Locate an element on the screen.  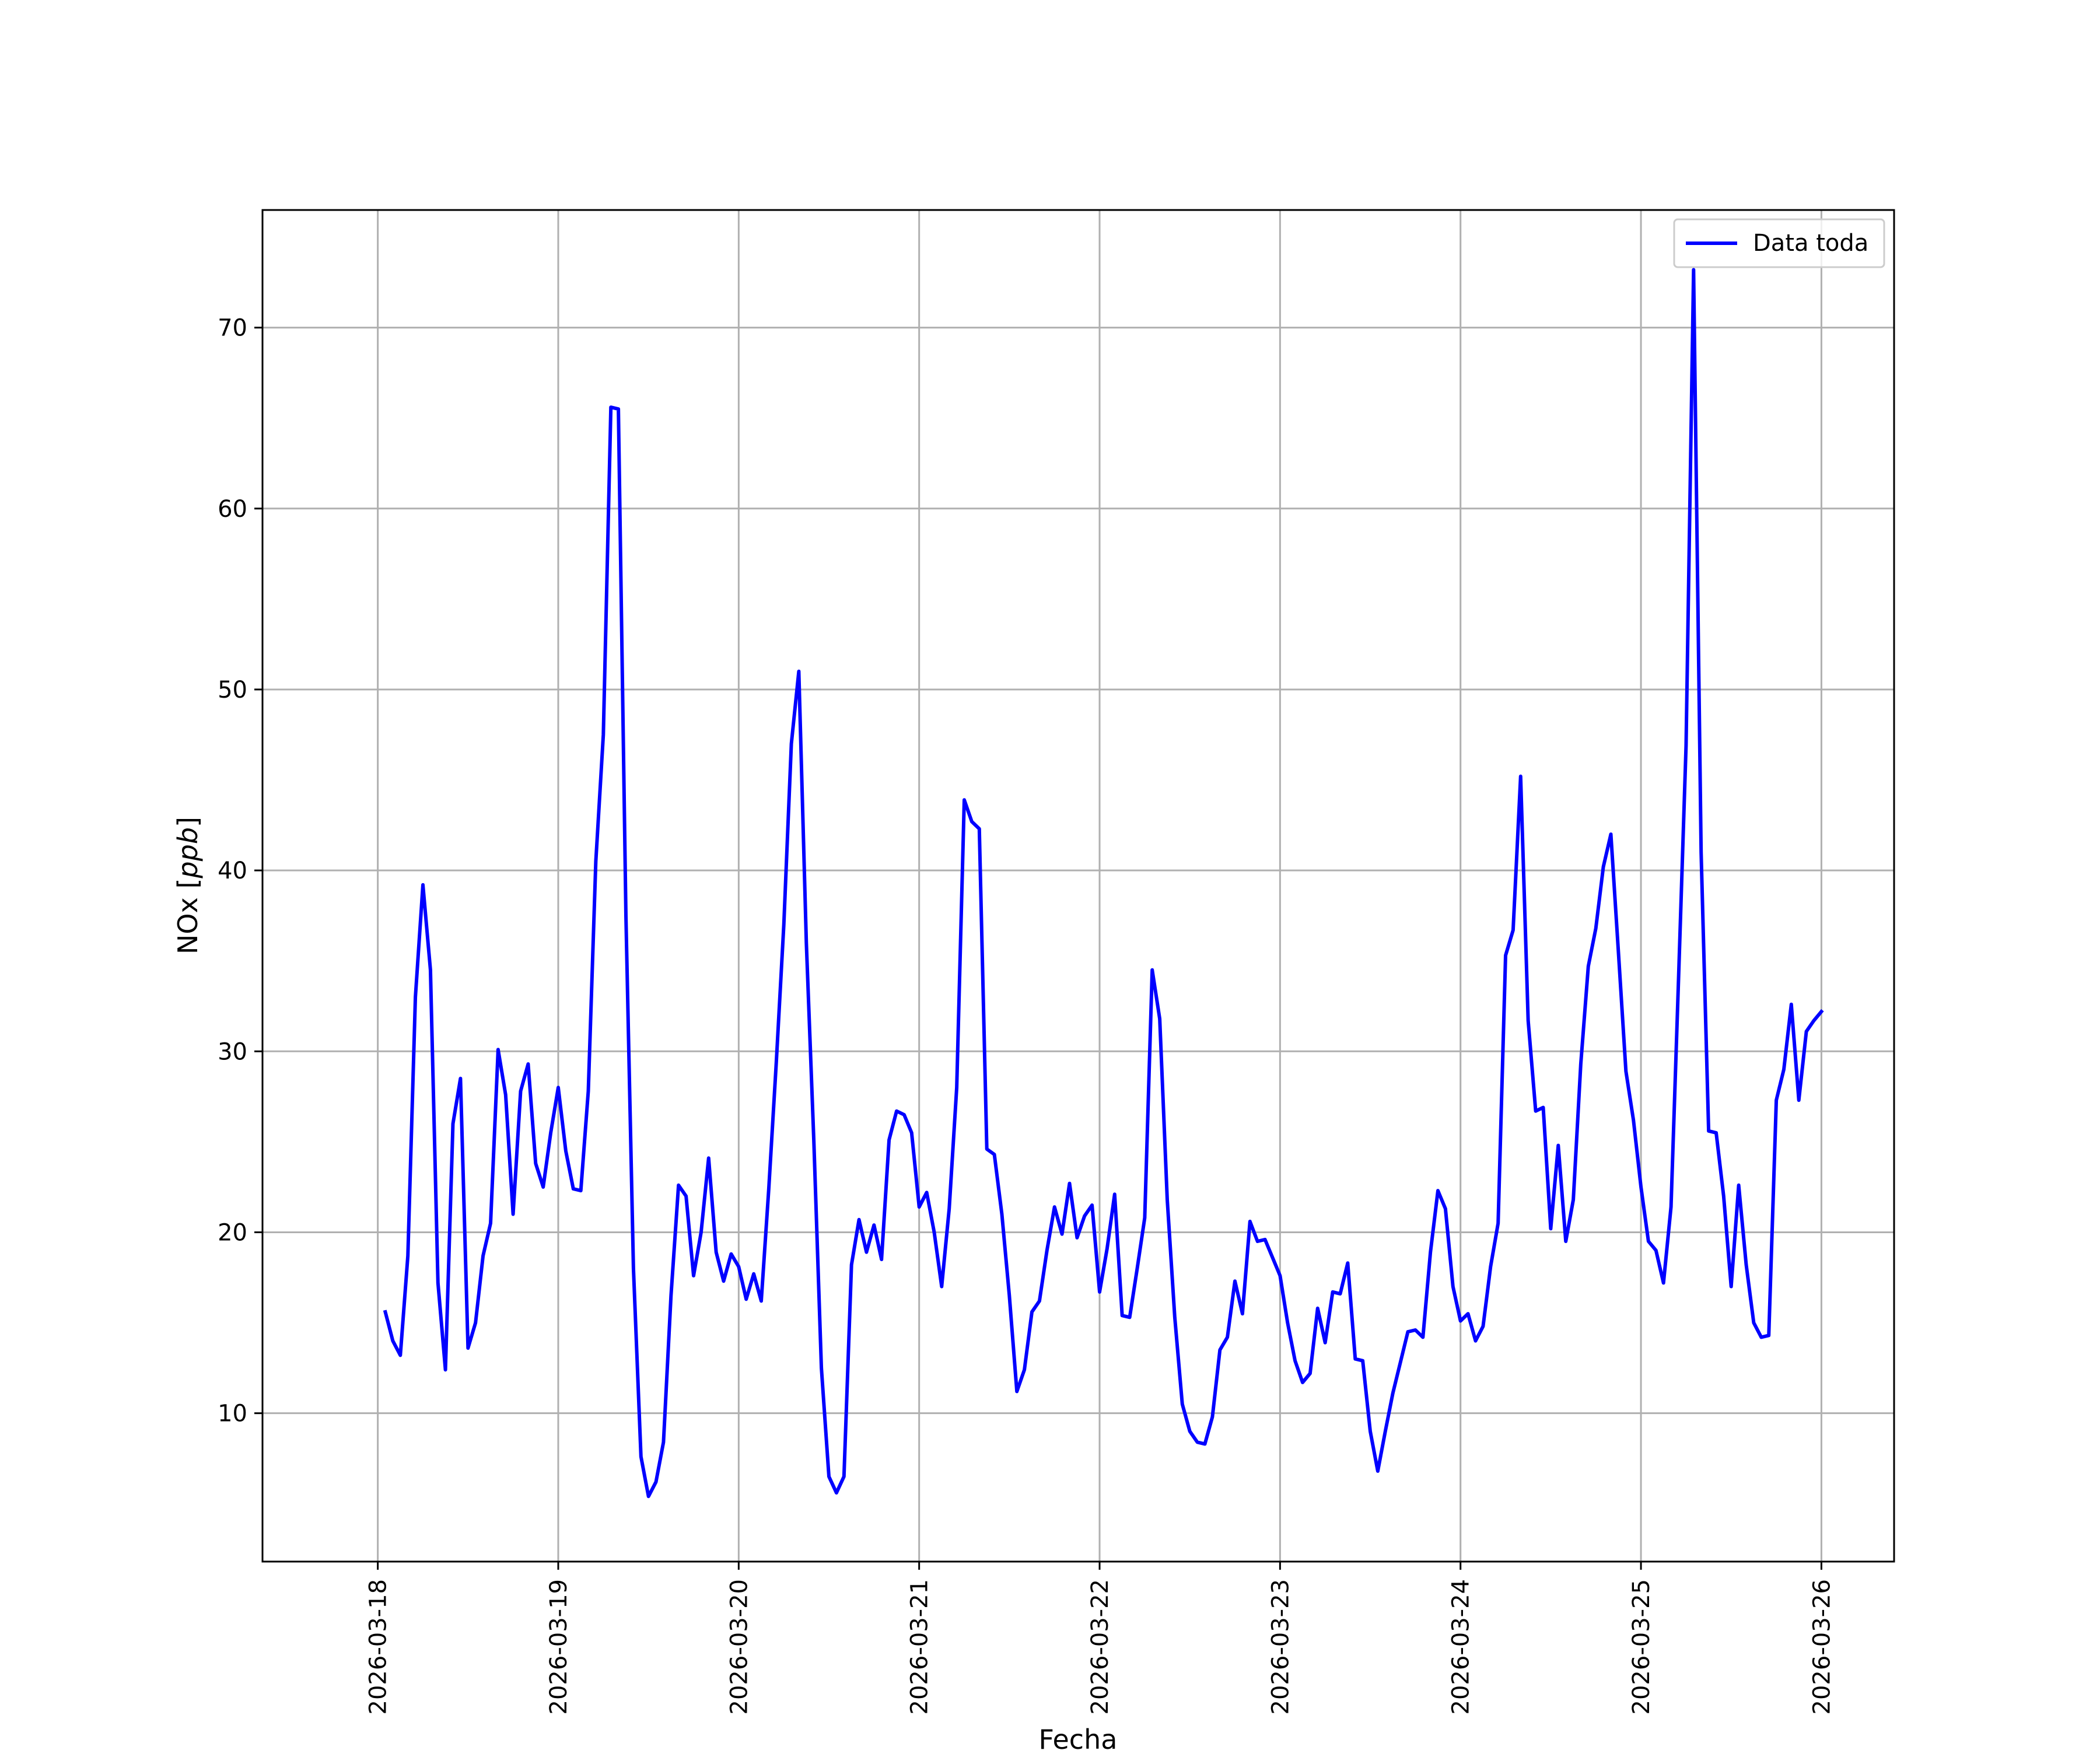
legend: Data toda is located at coordinates (1779, 243).